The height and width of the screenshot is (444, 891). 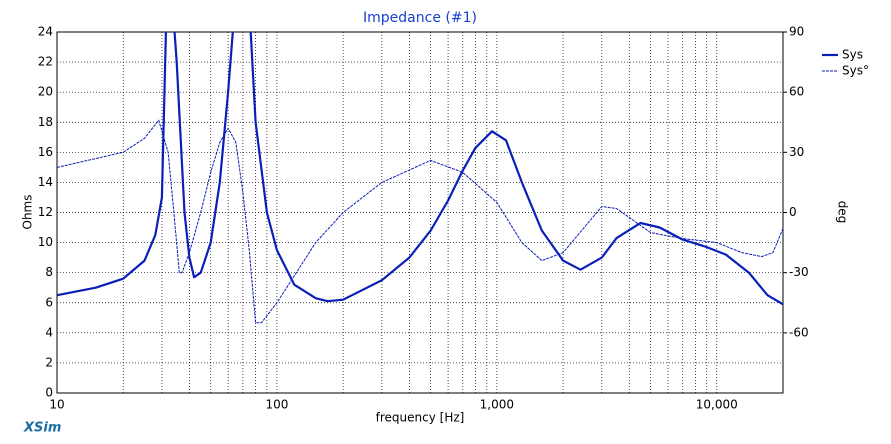 I want to click on y2-tick-label: -60, so click(x=799, y=332).